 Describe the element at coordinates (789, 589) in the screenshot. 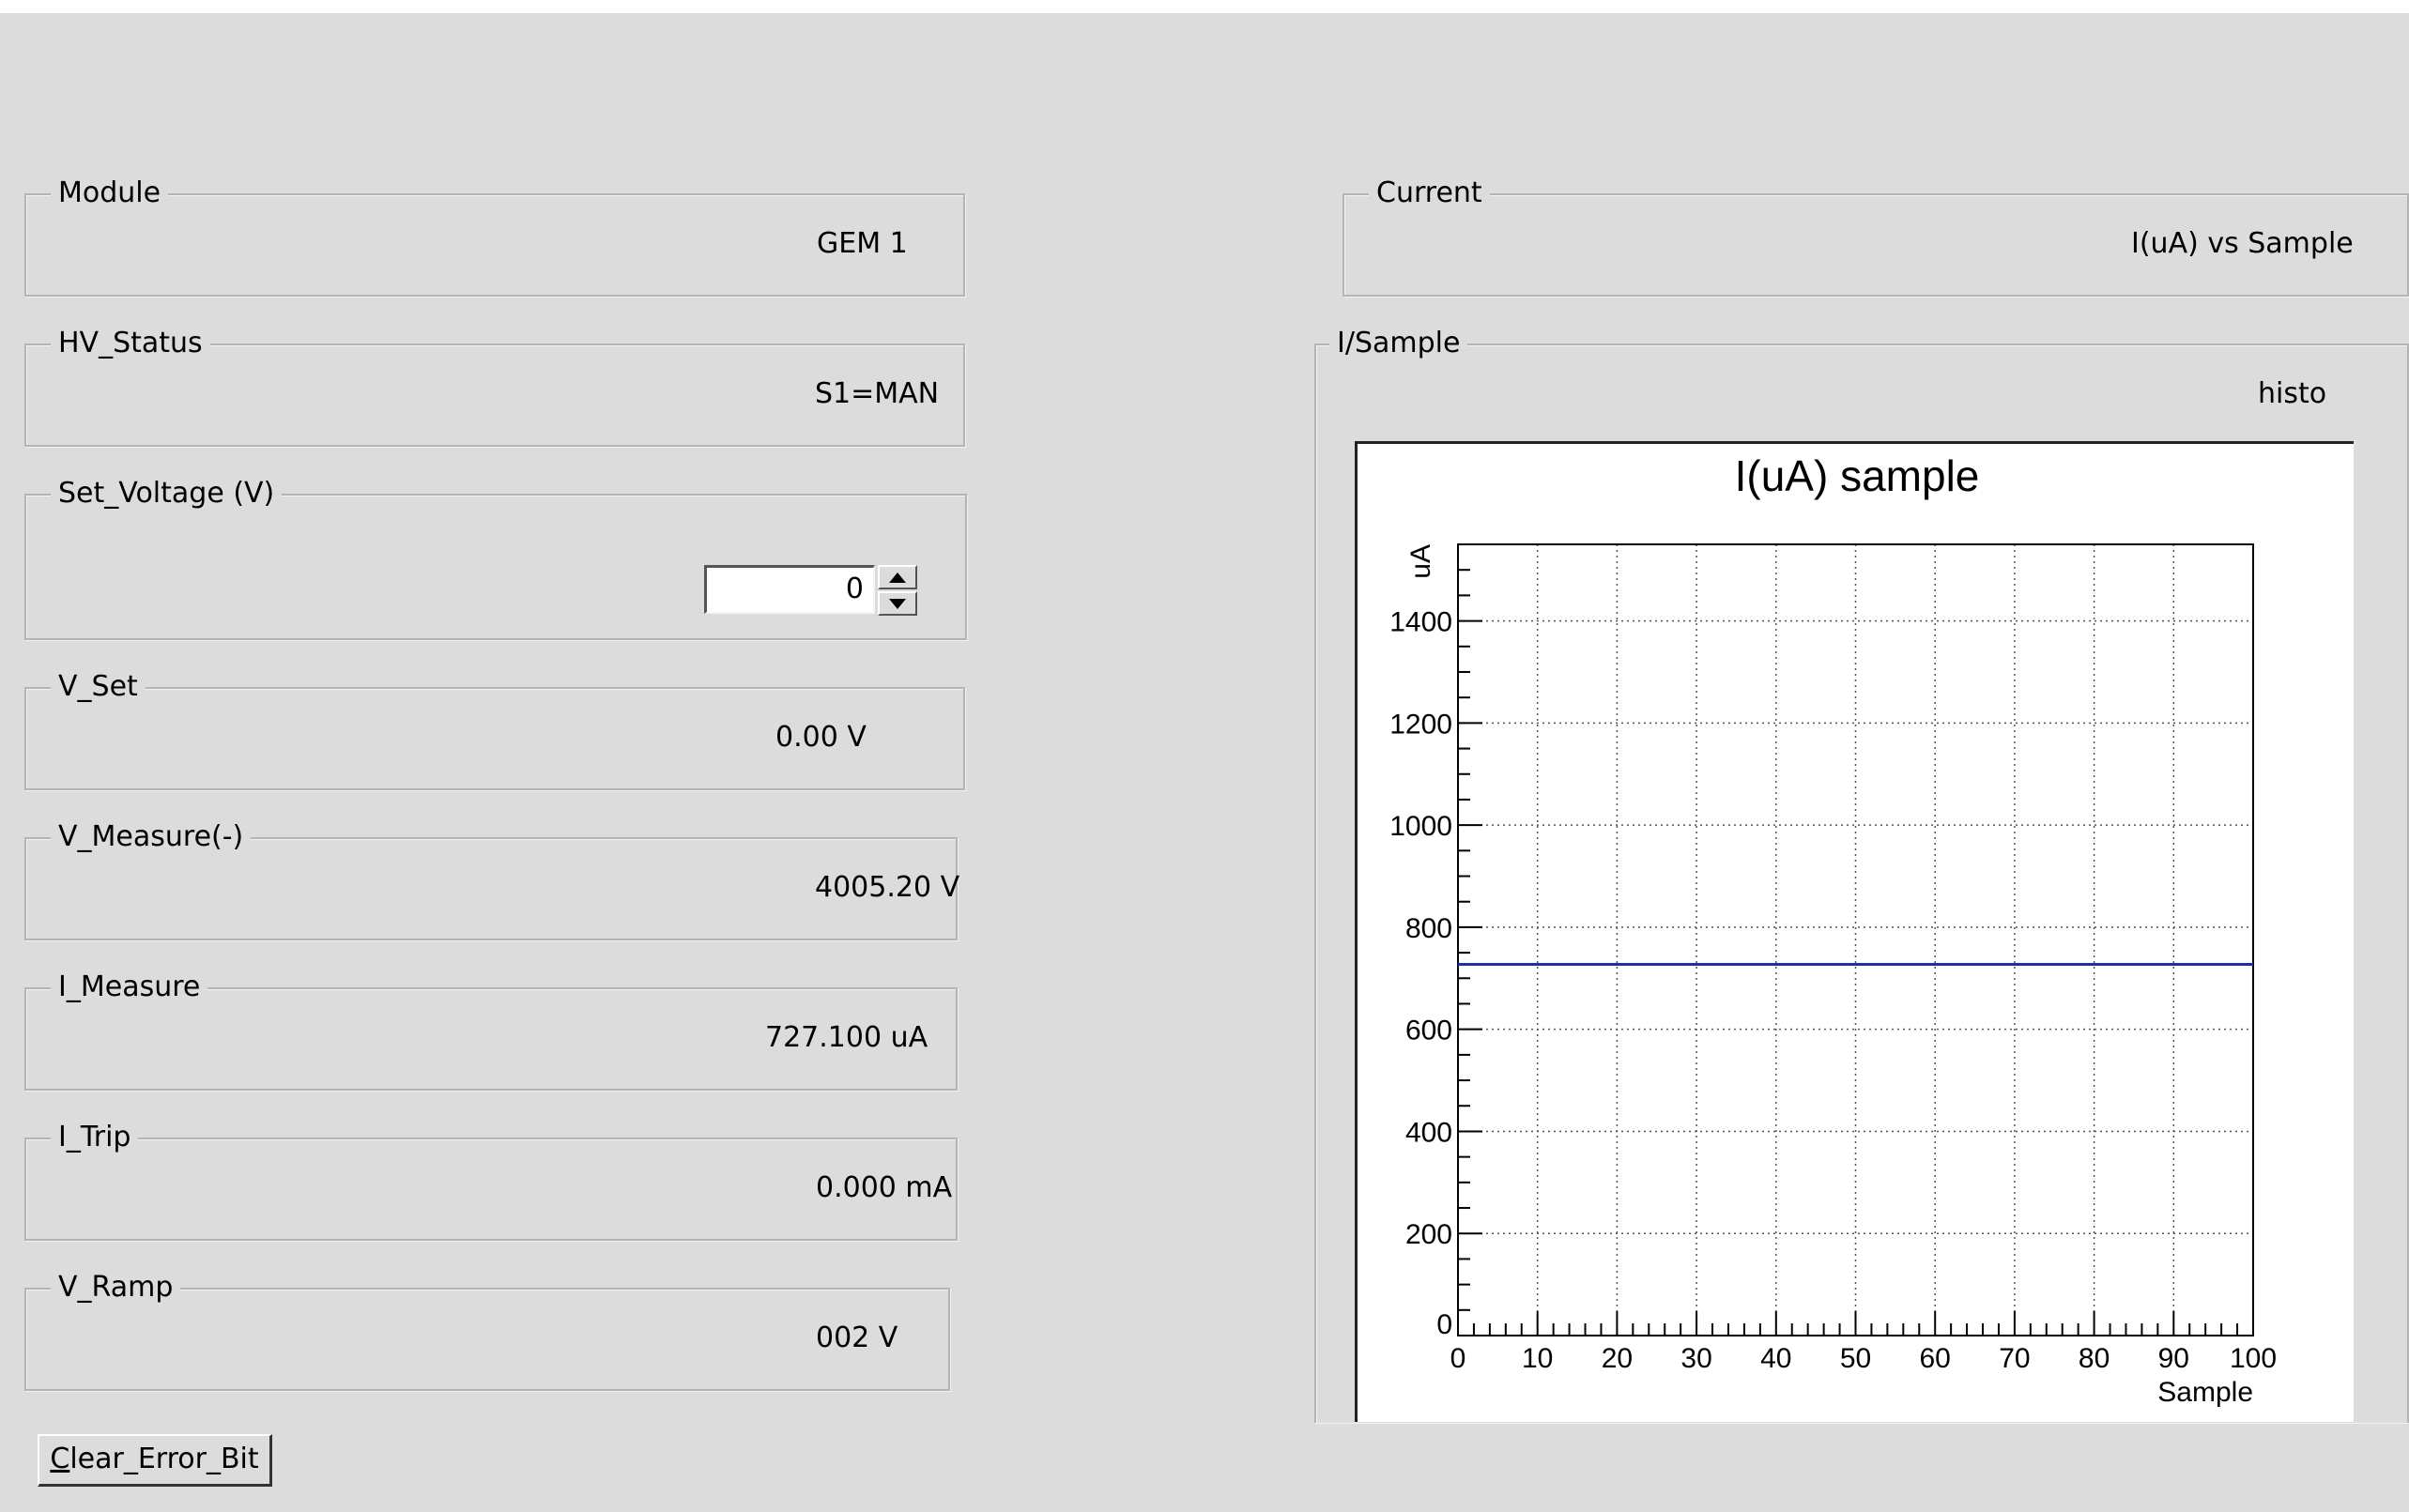

I see `set-voltage-input: 0` at that location.